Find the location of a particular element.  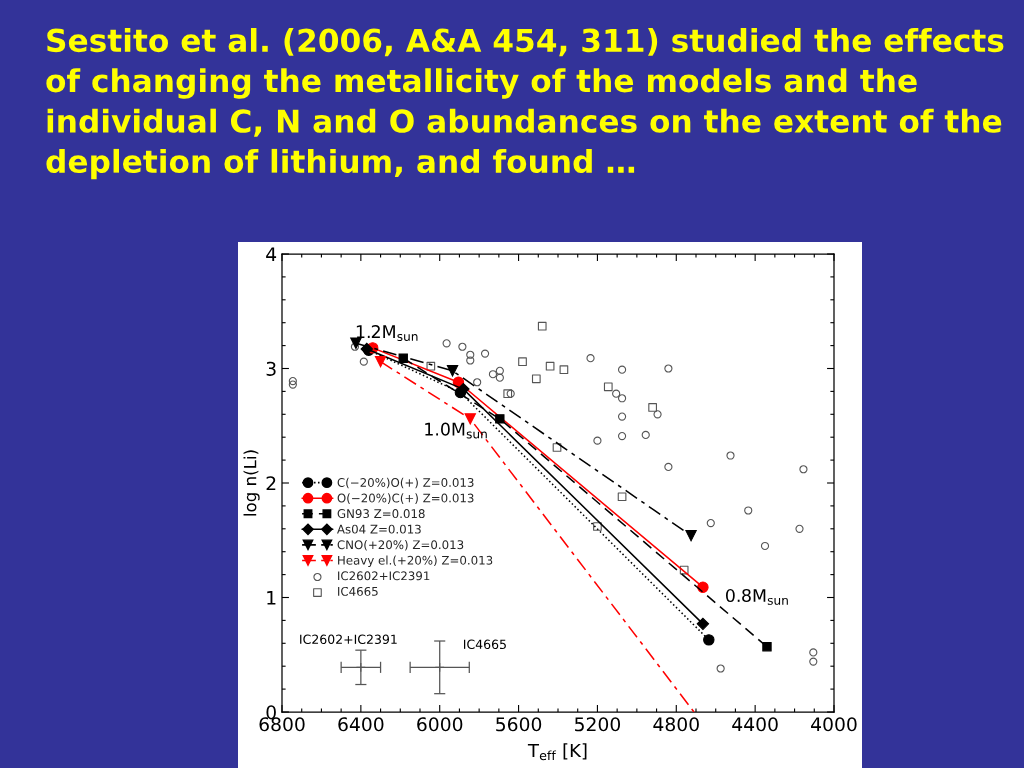

y-tick-label: 4 is located at coordinates (271, 254).